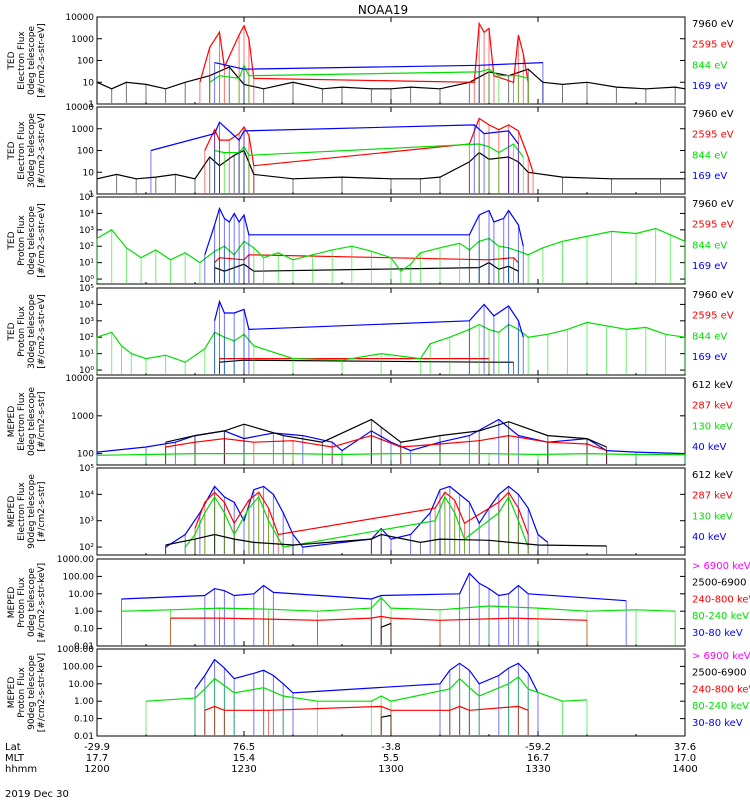 Image resolution: width=750 pixels, height=804 pixels. I want to click on date-label: 2019 Dec 30, so click(37, 794).